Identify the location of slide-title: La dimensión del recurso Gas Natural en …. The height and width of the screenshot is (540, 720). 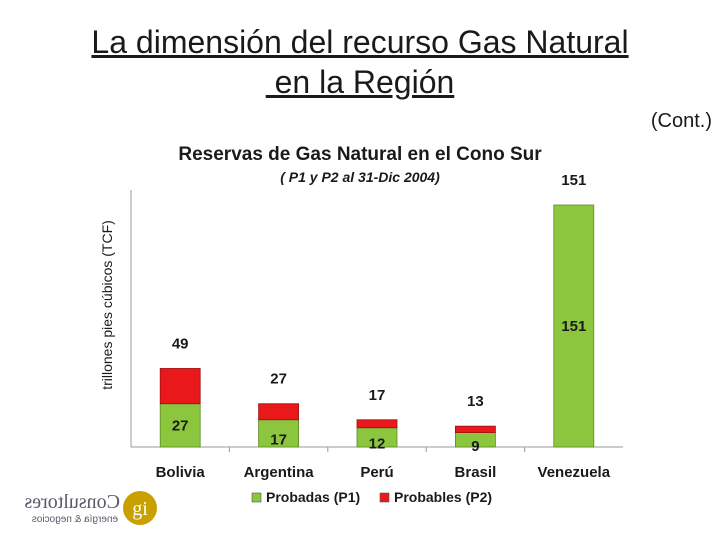
(360, 62).